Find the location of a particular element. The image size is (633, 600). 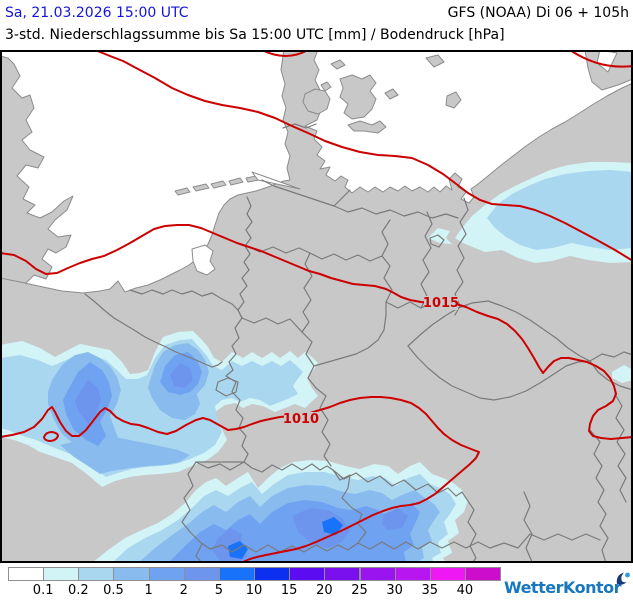

border-sk-hu is located at coordinates (611, 375).